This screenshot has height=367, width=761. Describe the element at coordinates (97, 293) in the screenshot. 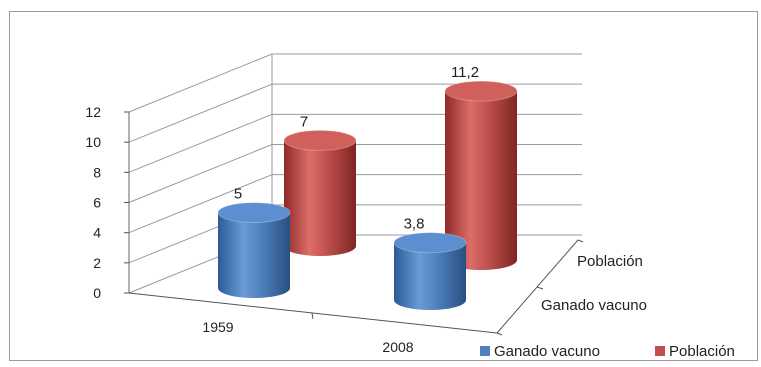

I see `y-tick-label: 0` at that location.